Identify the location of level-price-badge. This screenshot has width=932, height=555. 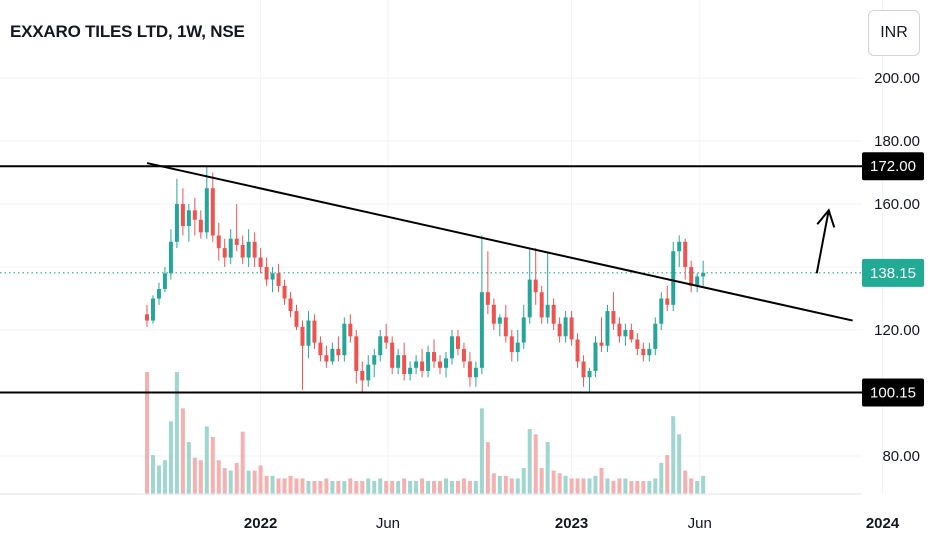
(893, 392).